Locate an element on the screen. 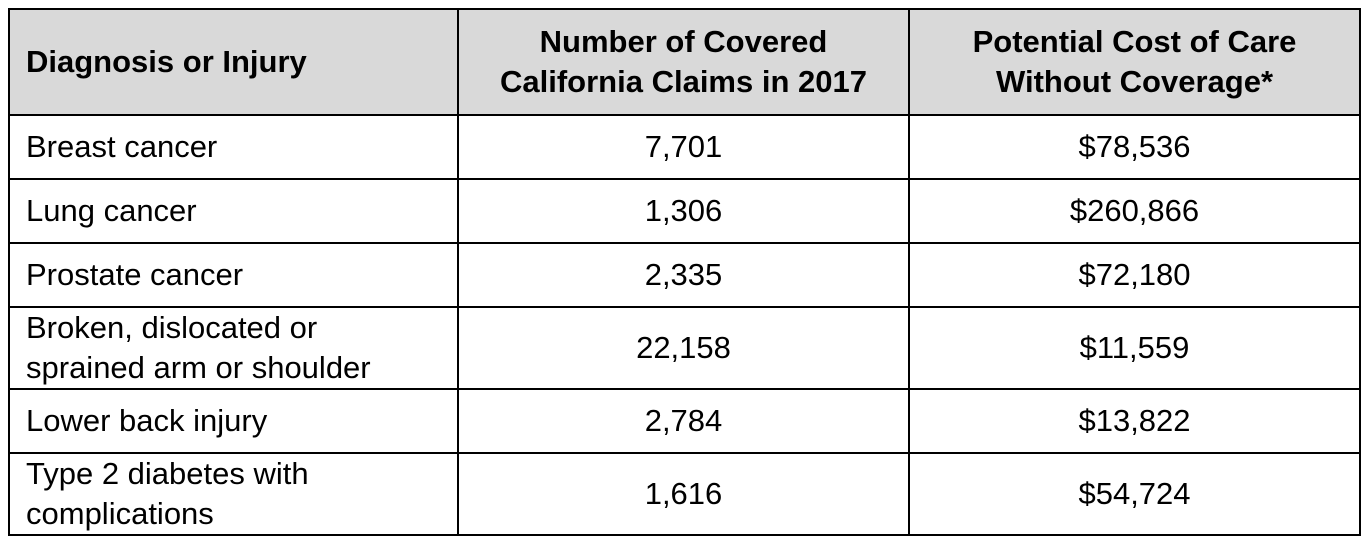 This screenshot has width=1368, height=544. cost-cell: $78,536 is located at coordinates (1134, 147).